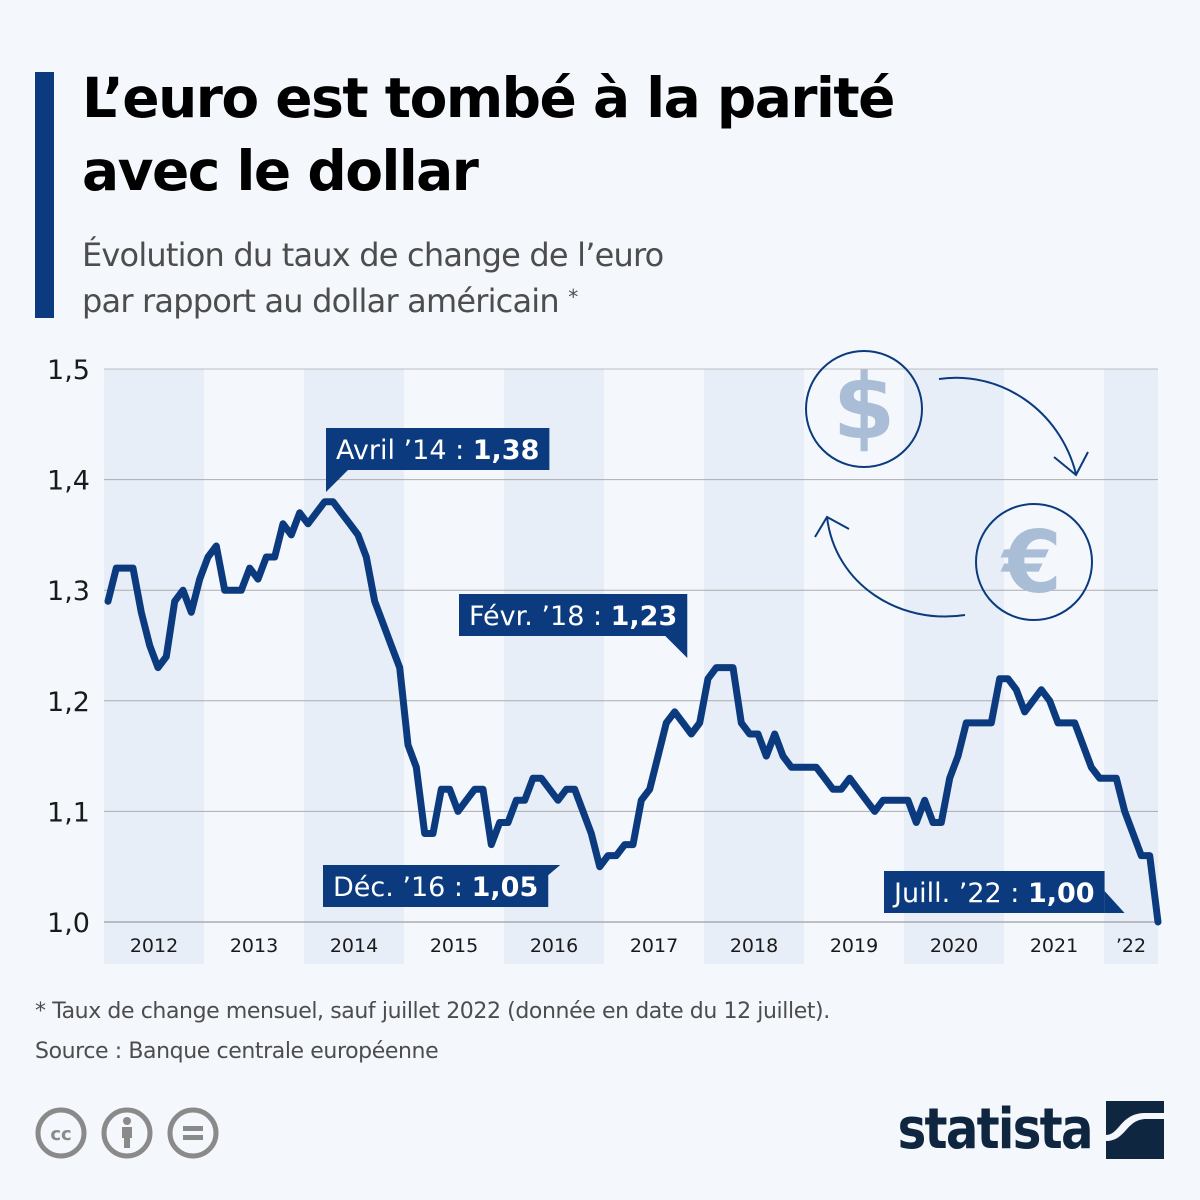 The image size is (1200, 1200). I want to click on euro-coin-icon, so click(1034, 562).